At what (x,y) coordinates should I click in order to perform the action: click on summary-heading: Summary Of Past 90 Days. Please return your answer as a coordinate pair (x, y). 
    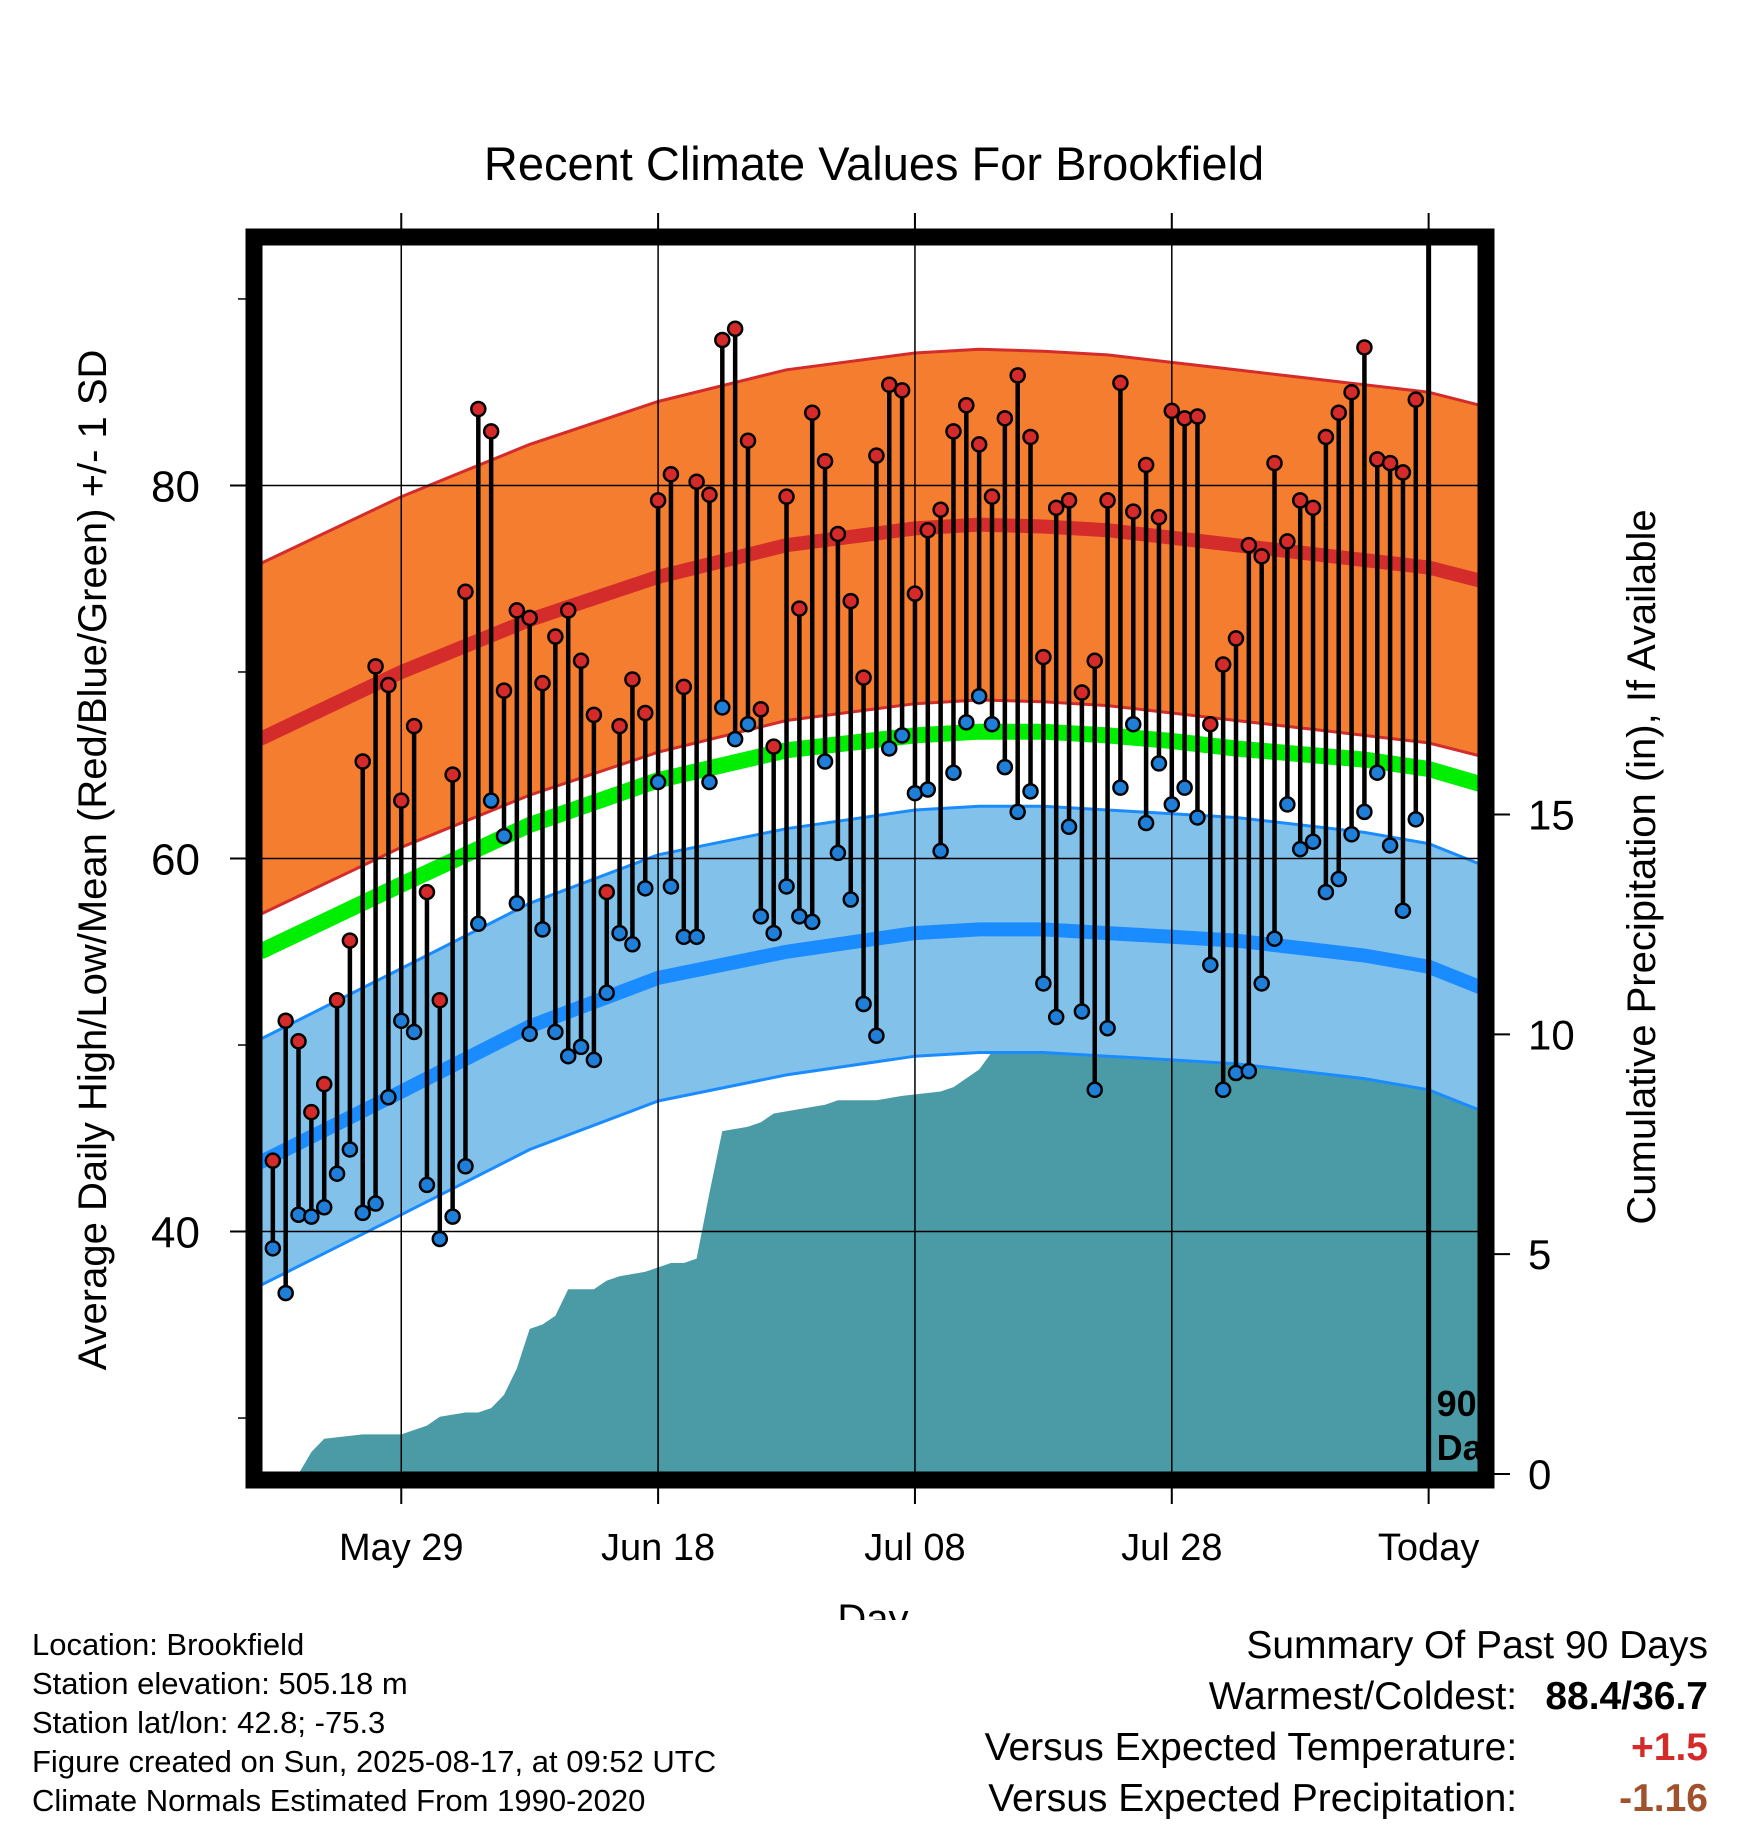
    Looking at the image, I should click on (1477, 1645).